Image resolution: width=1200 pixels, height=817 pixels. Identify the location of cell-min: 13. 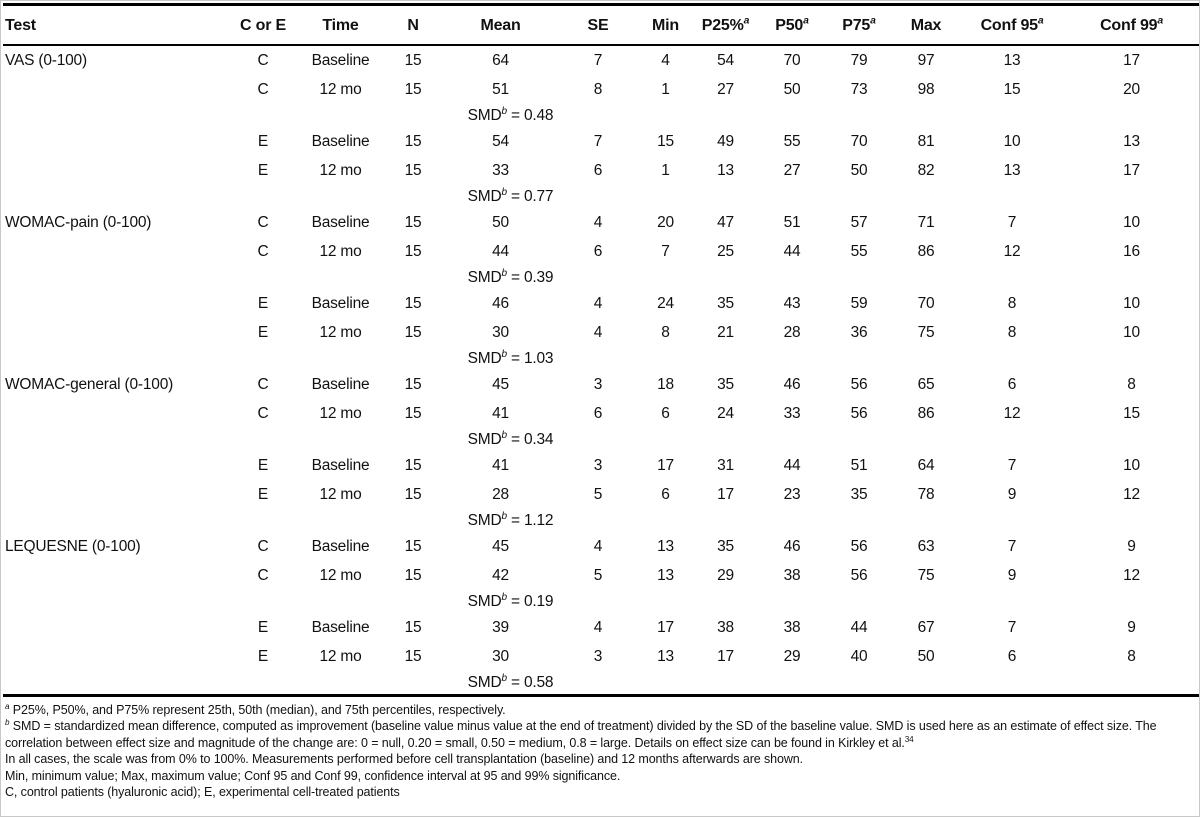
(665, 546).